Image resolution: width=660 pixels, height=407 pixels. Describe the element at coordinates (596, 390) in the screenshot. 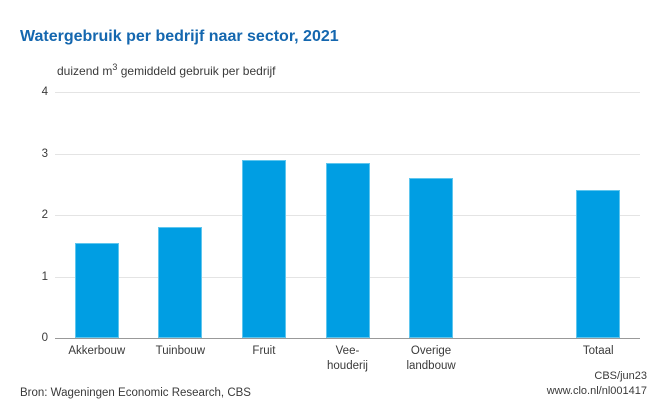

I see `credit-url: www.clo.nl/nl001417` at that location.